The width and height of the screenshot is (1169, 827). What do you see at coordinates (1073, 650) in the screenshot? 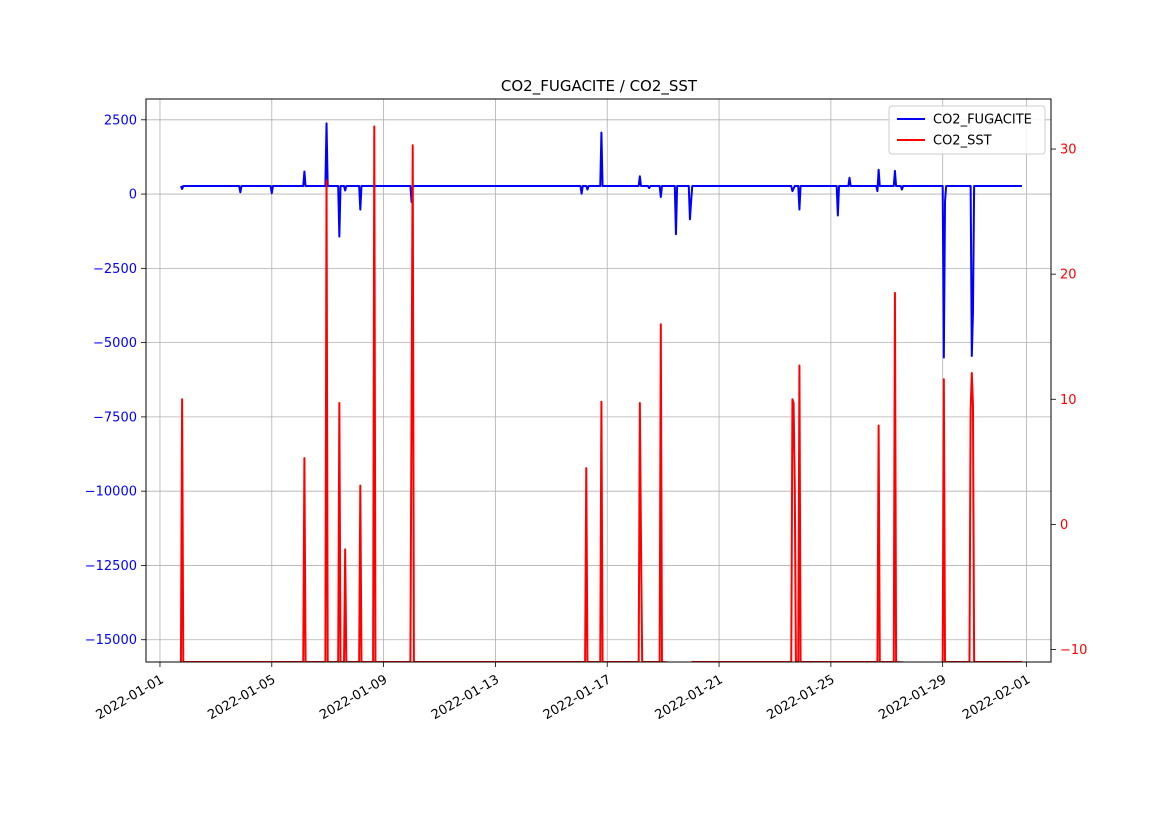
I see `y-right-tick-label: −10` at bounding box center [1073, 650].